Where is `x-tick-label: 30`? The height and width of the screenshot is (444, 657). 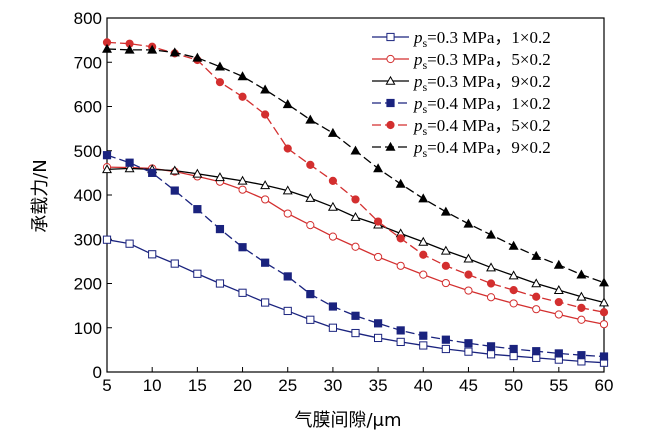 x-tick-label: 30 is located at coordinates (332, 385).